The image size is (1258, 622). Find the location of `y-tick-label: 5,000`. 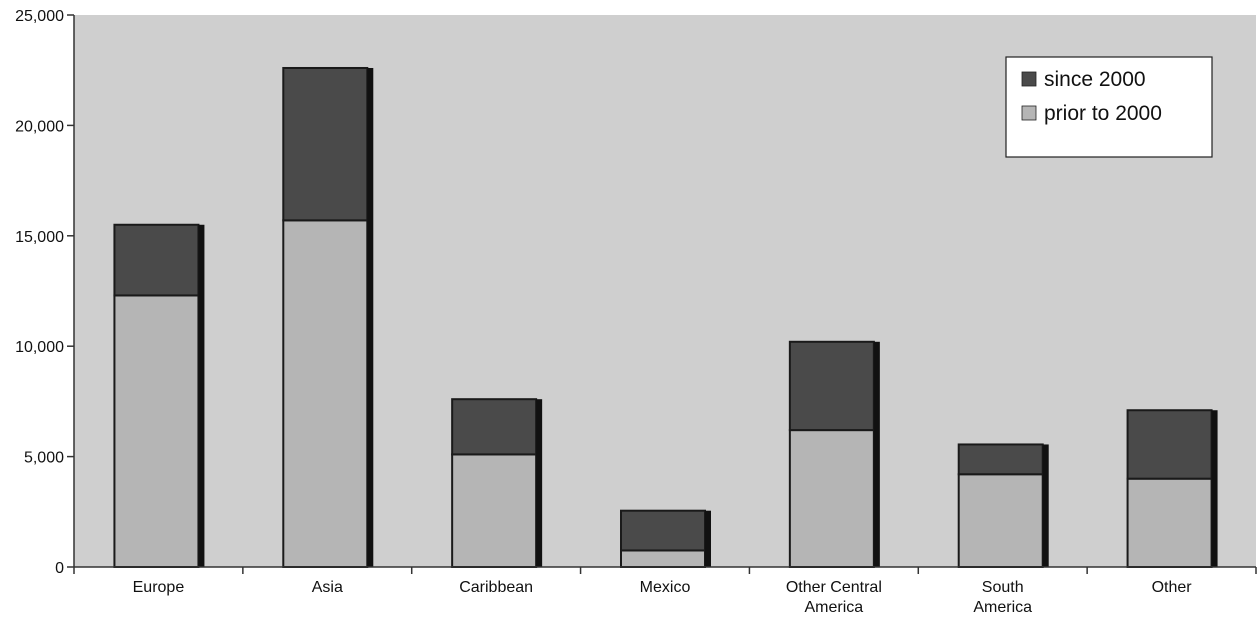

y-tick-label: 5,000 is located at coordinates (44, 458).